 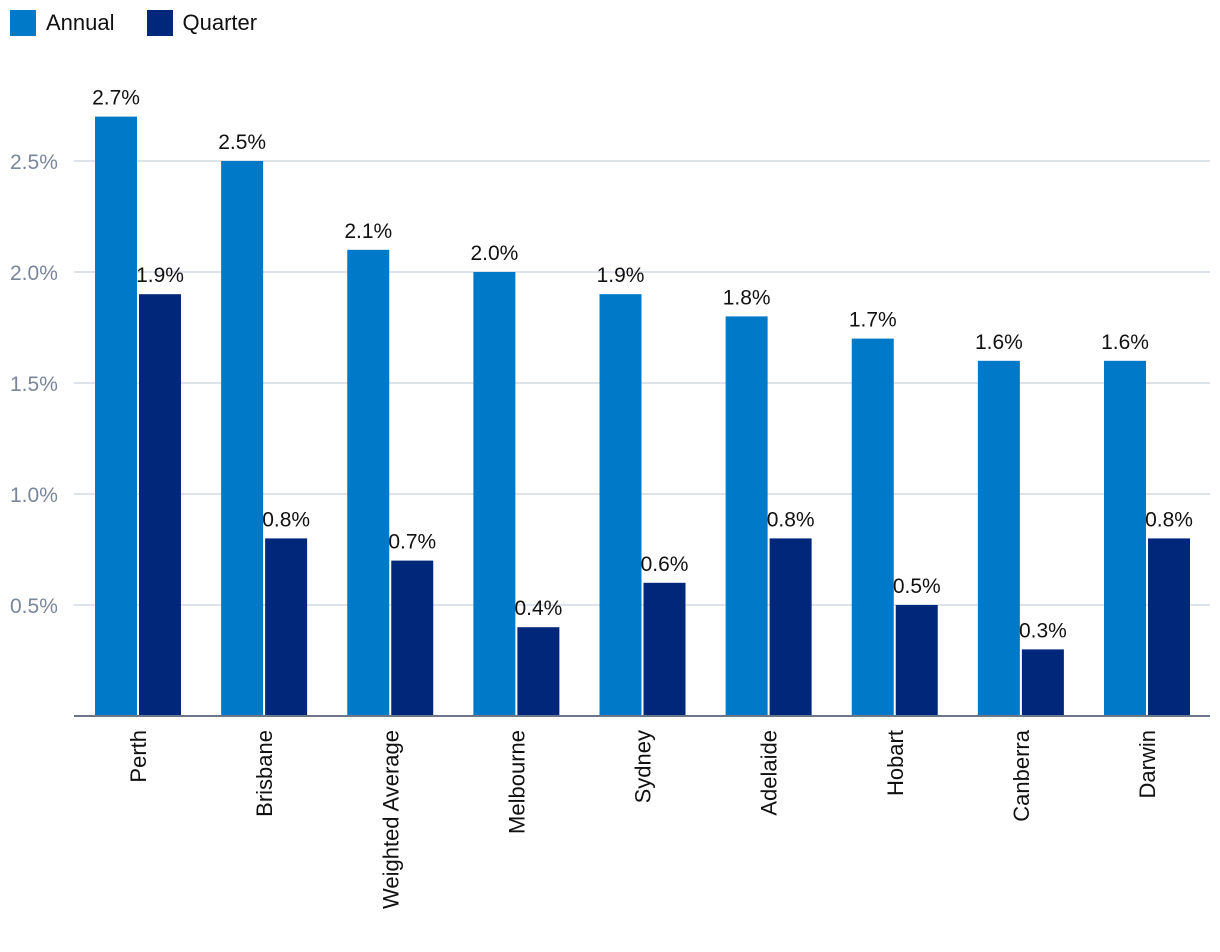 What do you see at coordinates (917, 586) in the screenshot?
I see `data-label-quarter: 0.5%` at bounding box center [917, 586].